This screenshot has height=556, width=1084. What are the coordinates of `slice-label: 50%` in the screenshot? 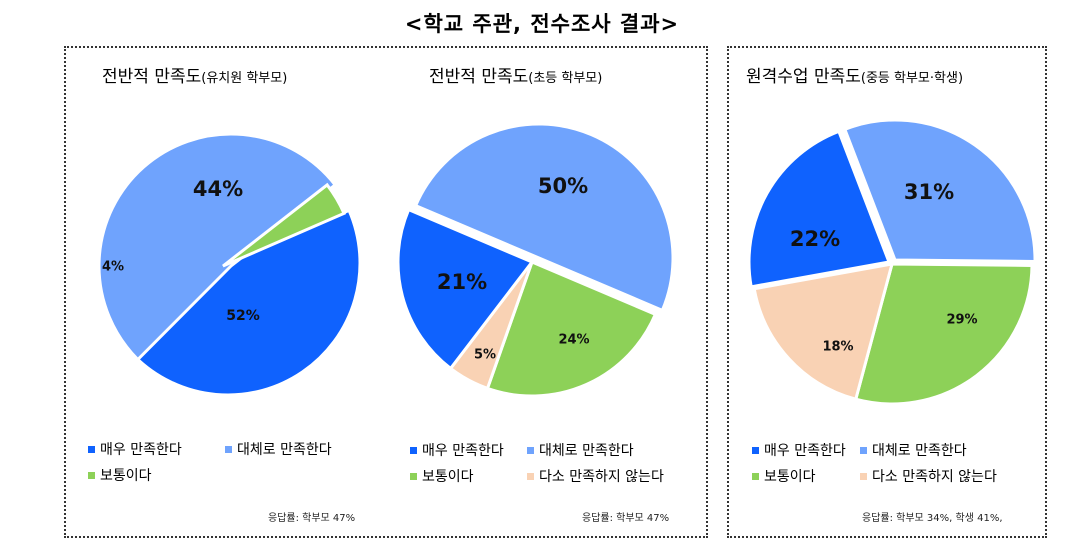 It's located at (563, 186).